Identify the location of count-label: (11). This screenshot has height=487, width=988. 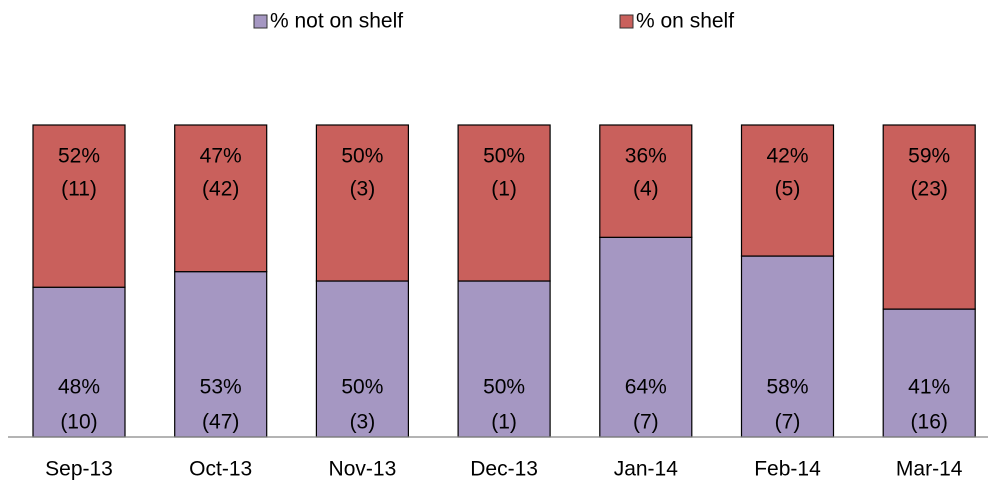
(79, 189).